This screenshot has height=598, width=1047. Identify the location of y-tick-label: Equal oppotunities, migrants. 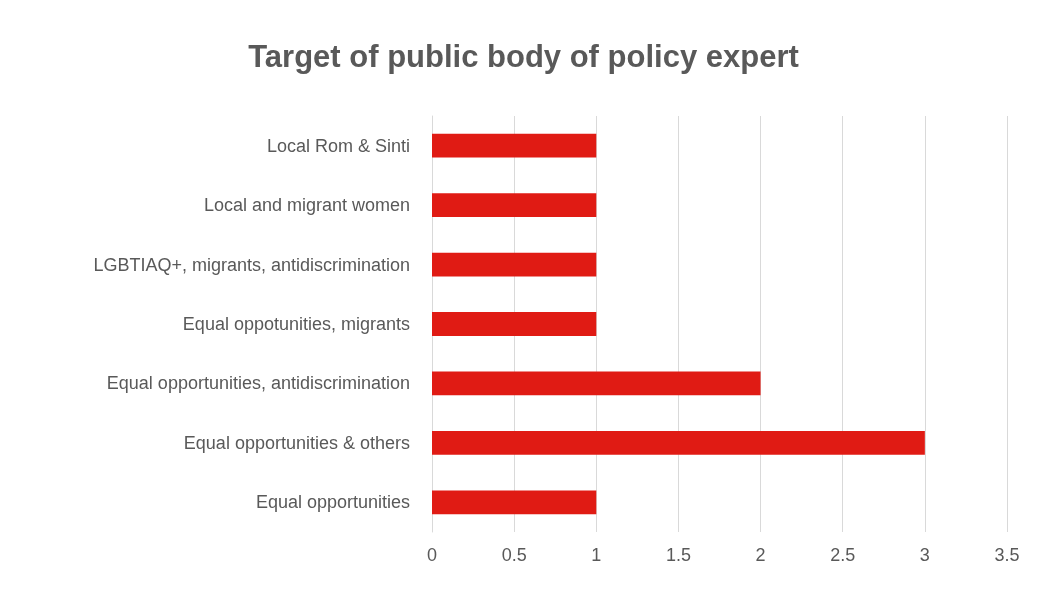
(296, 324).